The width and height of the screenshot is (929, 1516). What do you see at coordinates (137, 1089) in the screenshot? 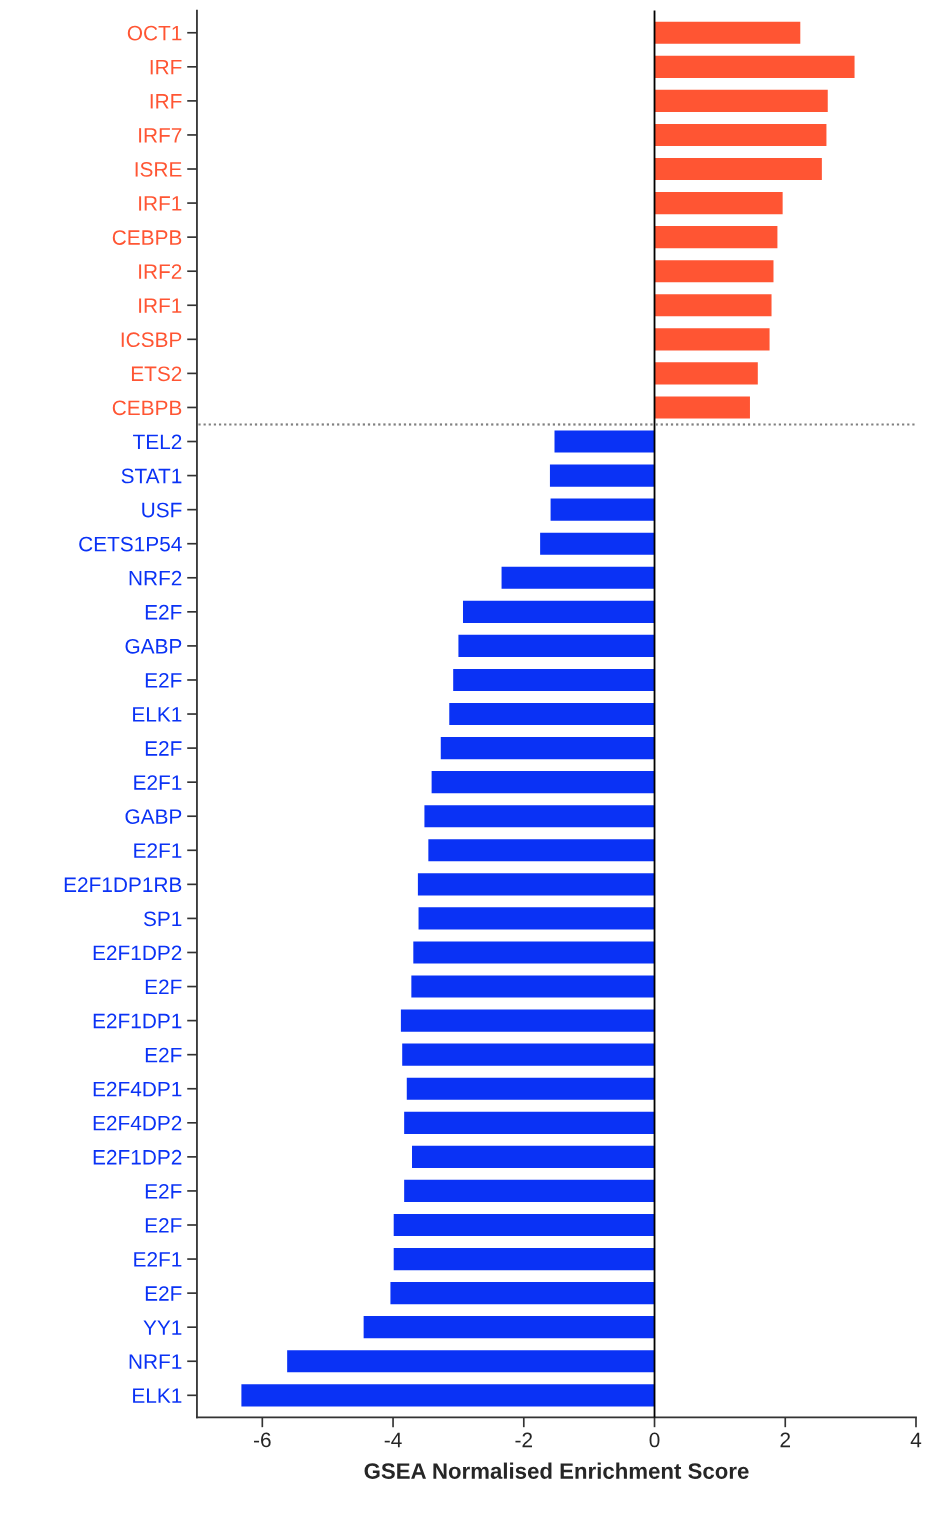
I see `y-tick-label: E2F4DP1` at bounding box center [137, 1089].